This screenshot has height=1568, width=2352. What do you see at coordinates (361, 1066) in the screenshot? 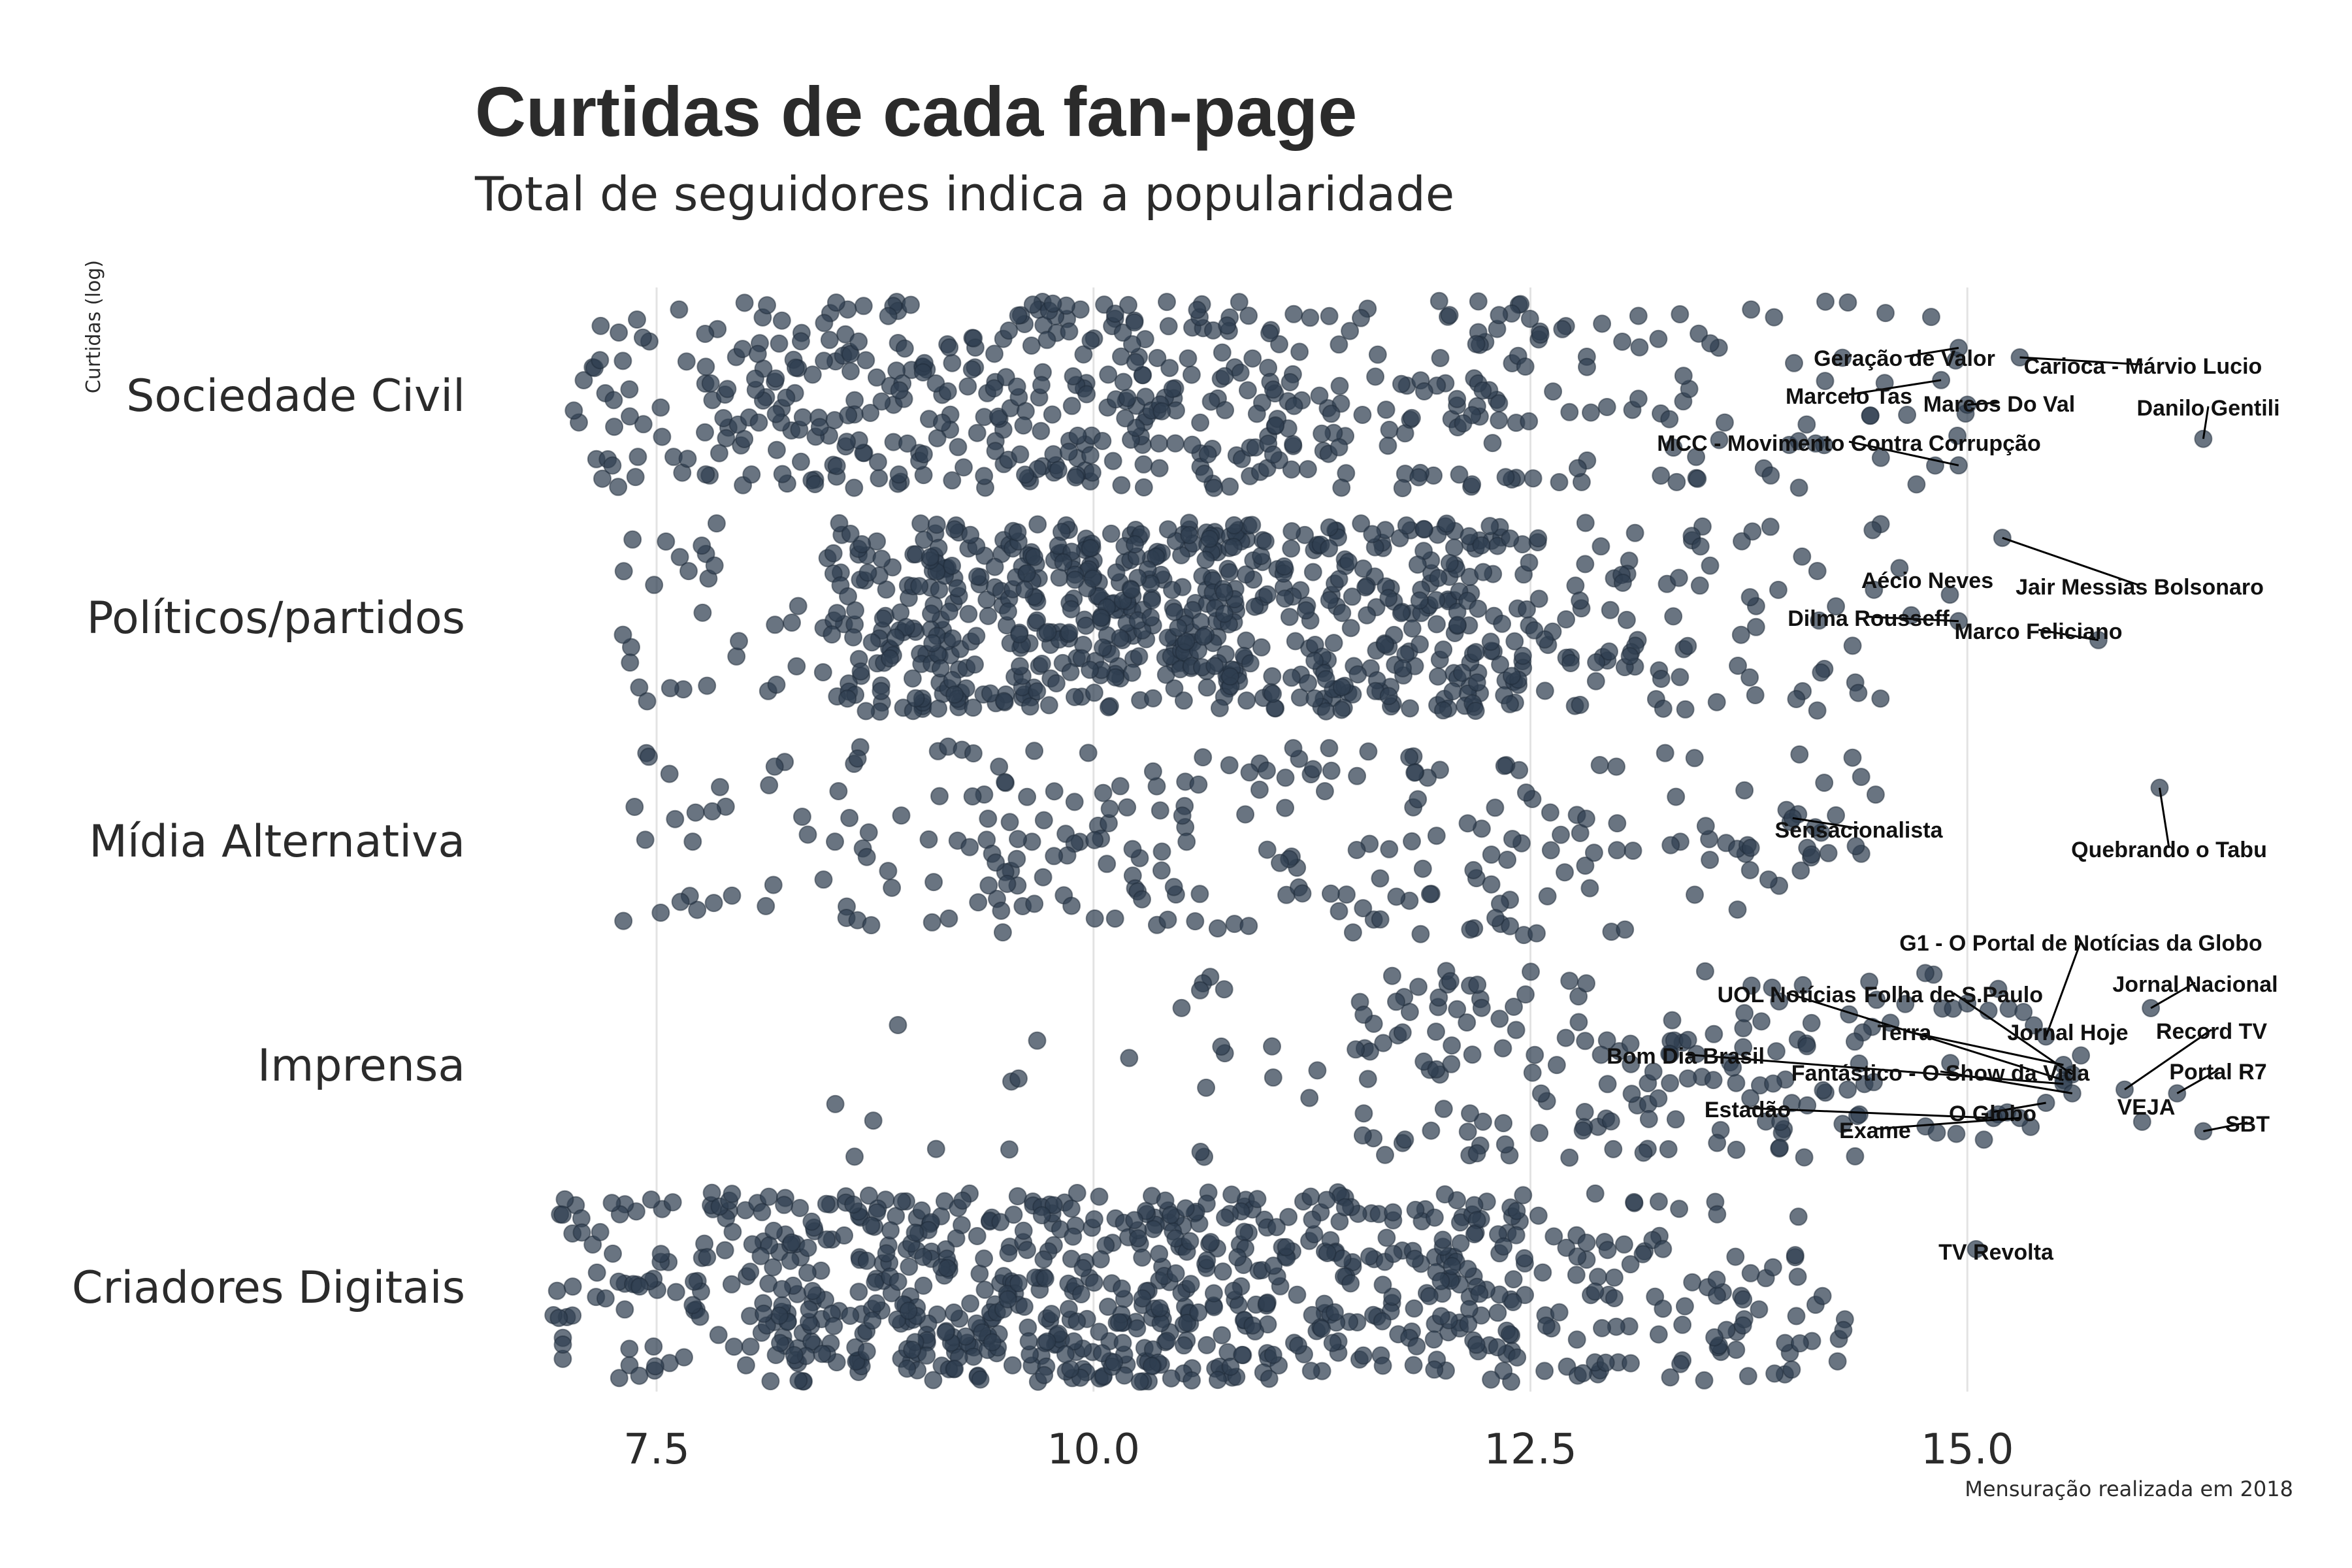
I see `category-label: Imprensa` at bounding box center [361, 1066].